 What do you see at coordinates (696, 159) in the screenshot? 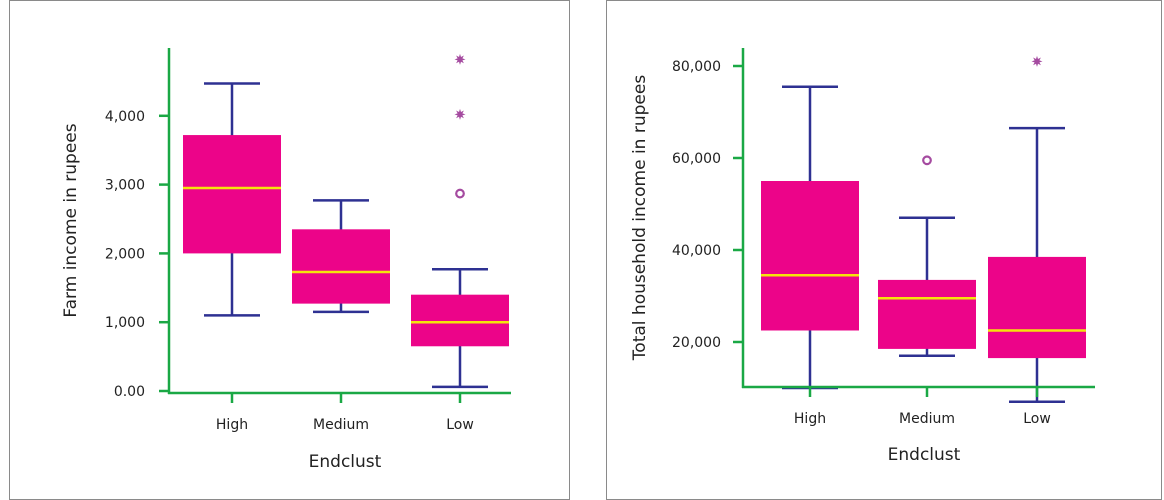
I see `y-tick-label-2: 60,000` at bounding box center [696, 159].